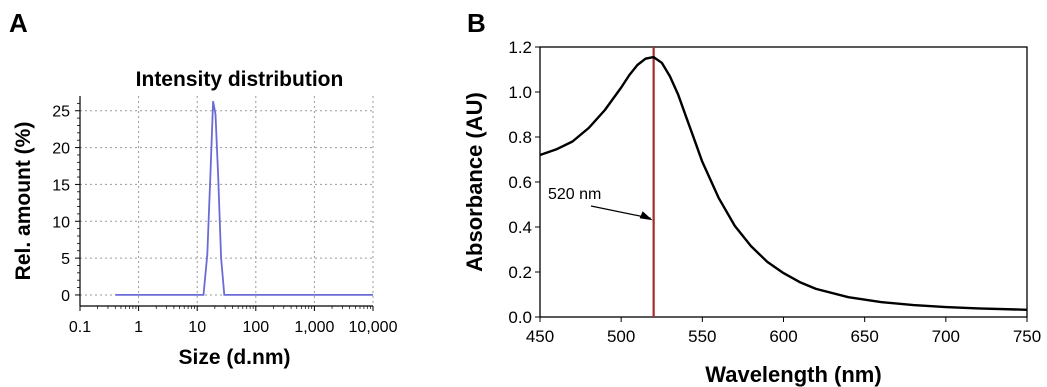 Image resolution: width=1047 pixels, height=387 pixels. What do you see at coordinates (864, 336) in the screenshot?
I see `x-tick-label: 650` at bounding box center [864, 336].